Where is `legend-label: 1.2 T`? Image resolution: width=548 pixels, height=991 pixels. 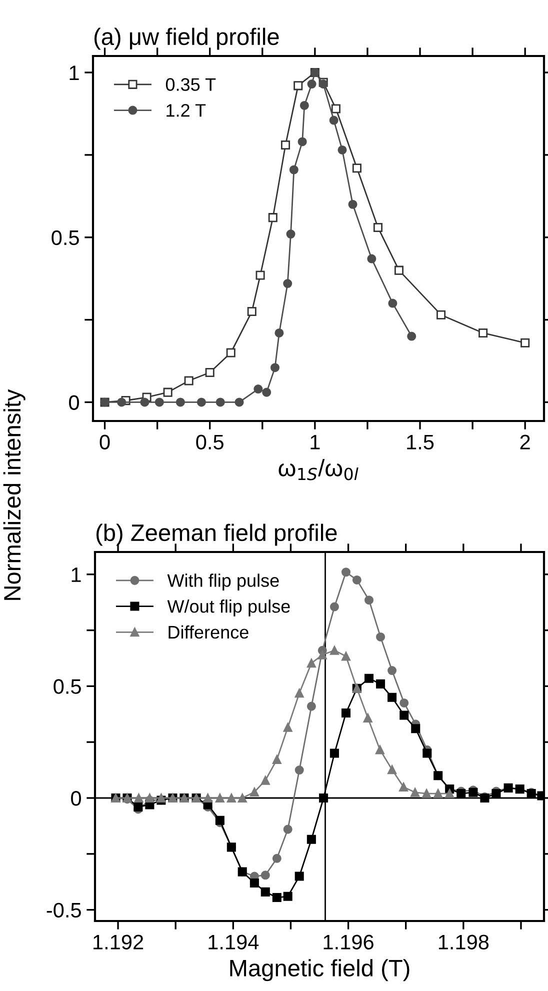 legend-label: 1.2 T is located at coordinates (186, 110).